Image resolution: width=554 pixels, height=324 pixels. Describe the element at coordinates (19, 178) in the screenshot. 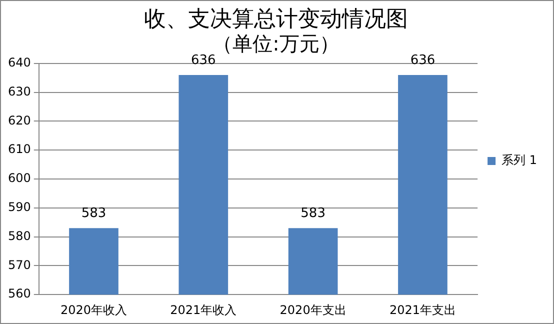

I see `y-tick-label: 600` at that location.